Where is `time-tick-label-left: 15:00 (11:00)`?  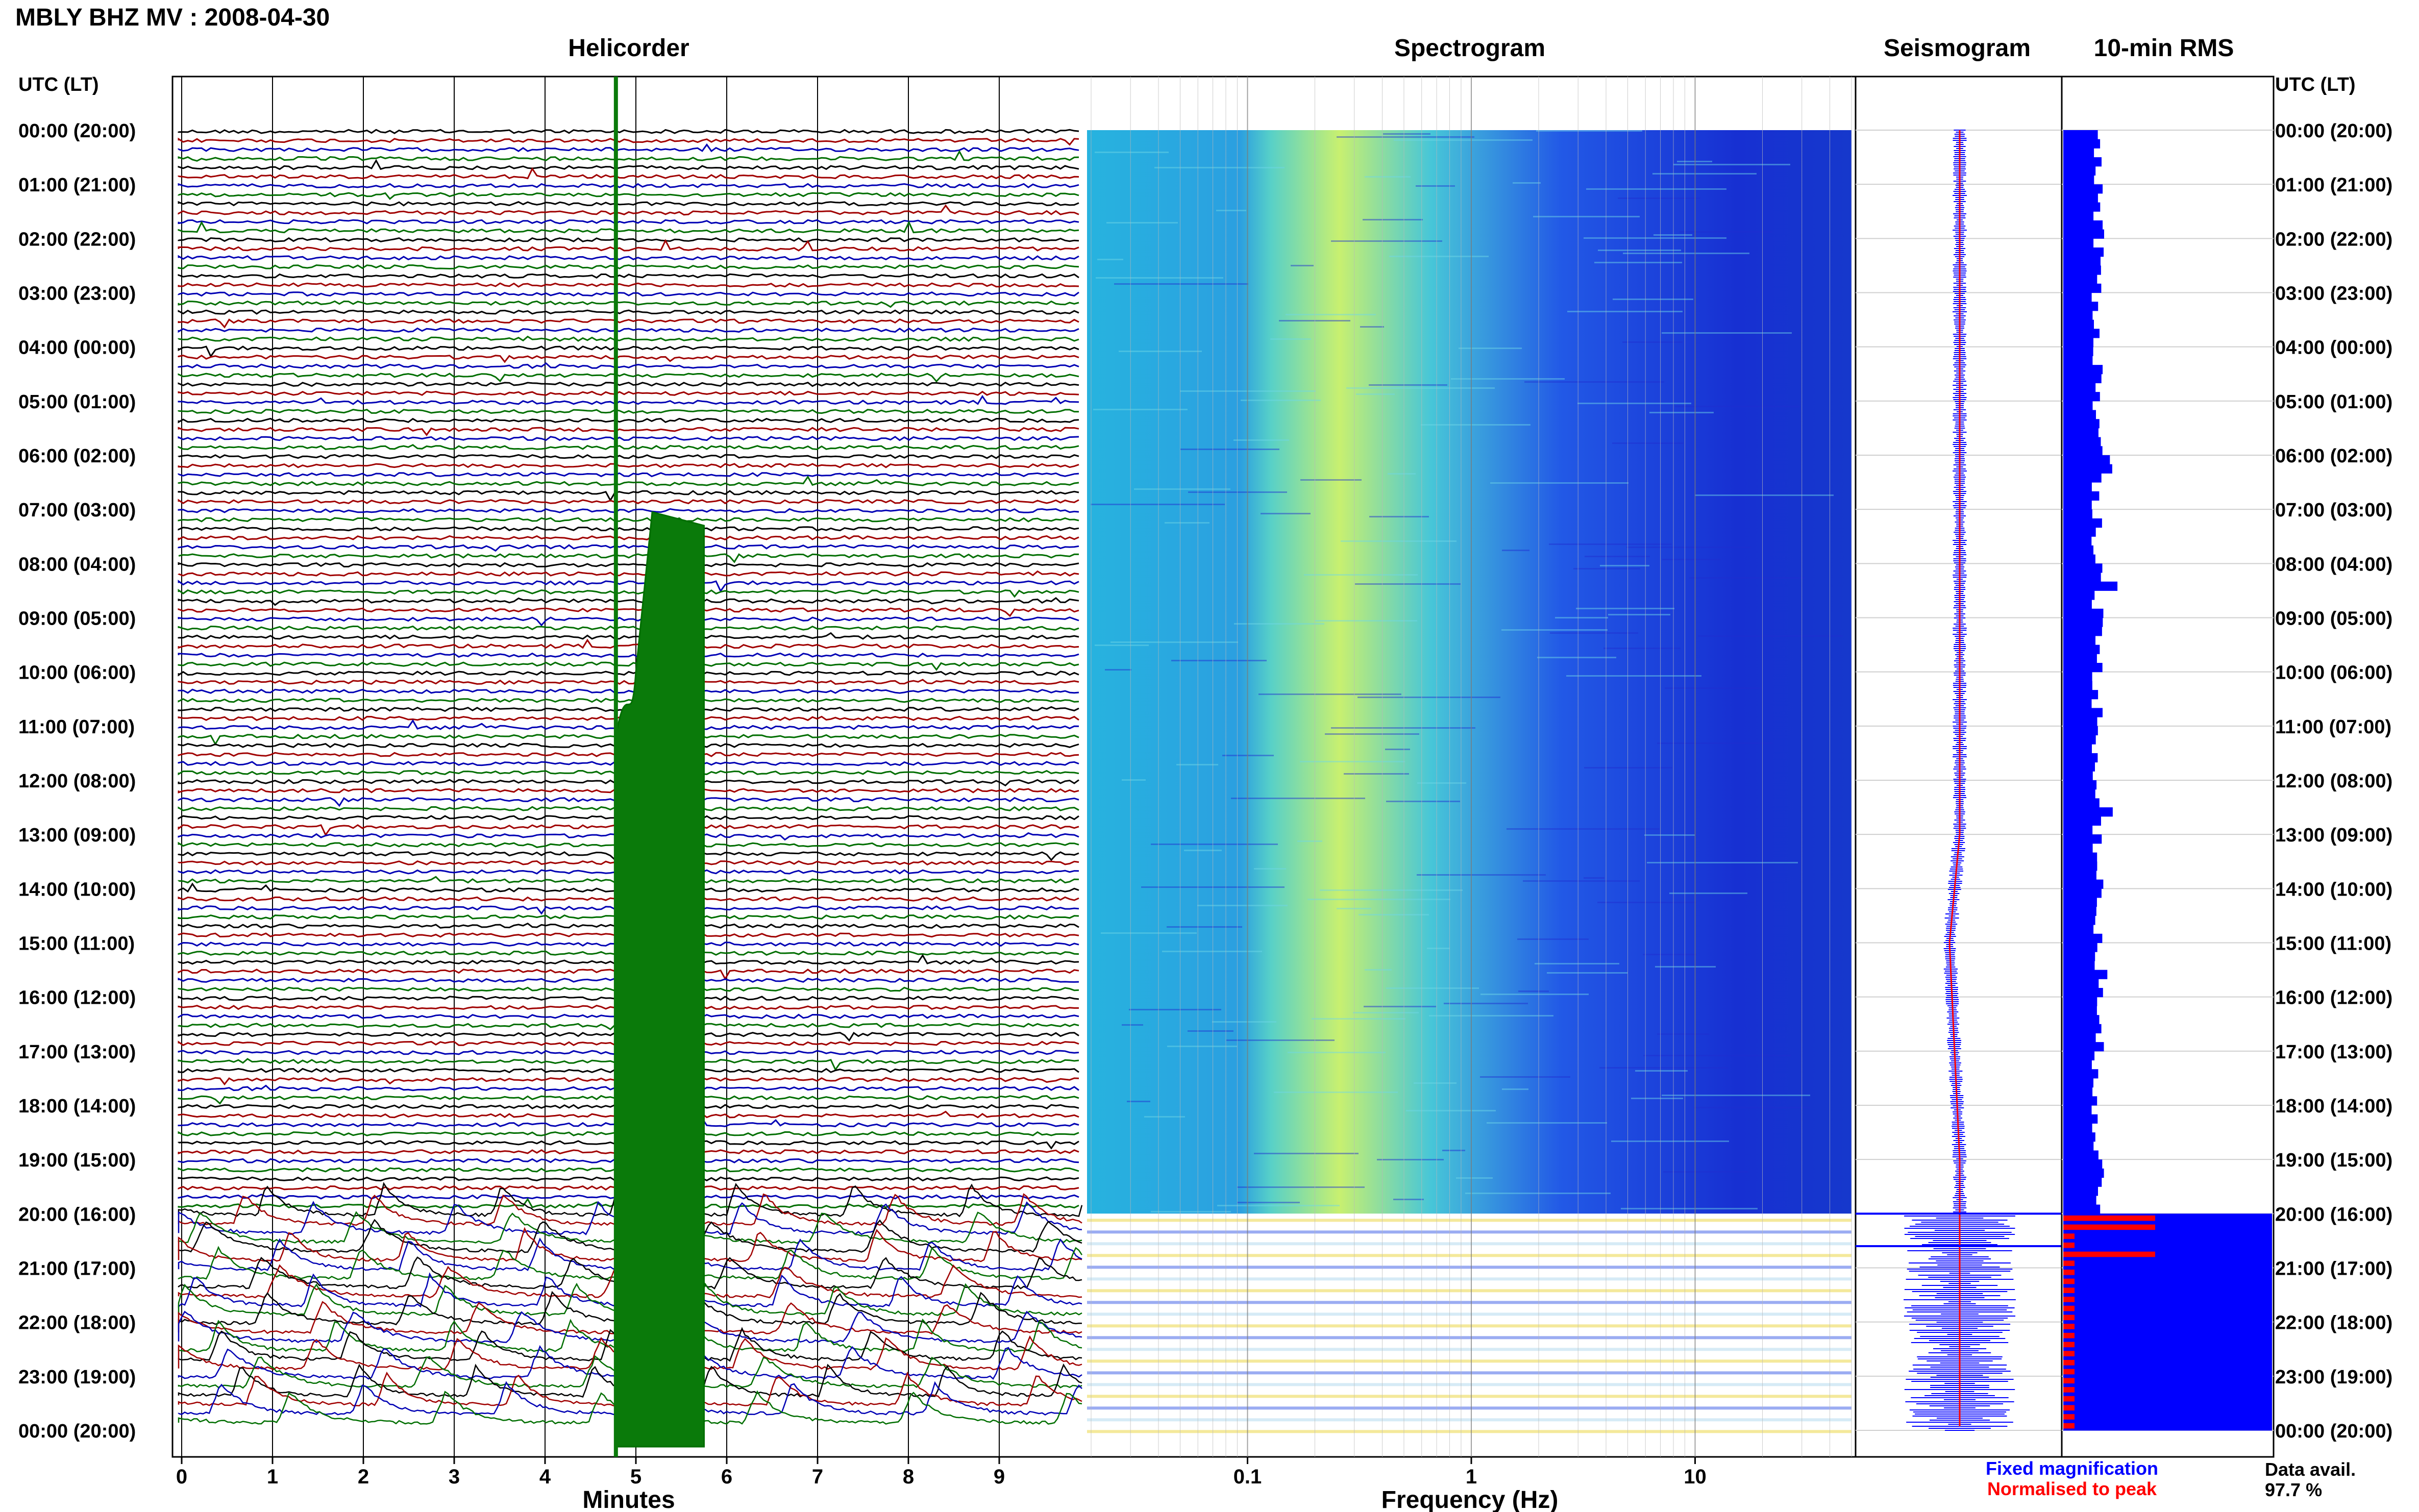 time-tick-label-left: 15:00 (11:00) is located at coordinates (76, 944).